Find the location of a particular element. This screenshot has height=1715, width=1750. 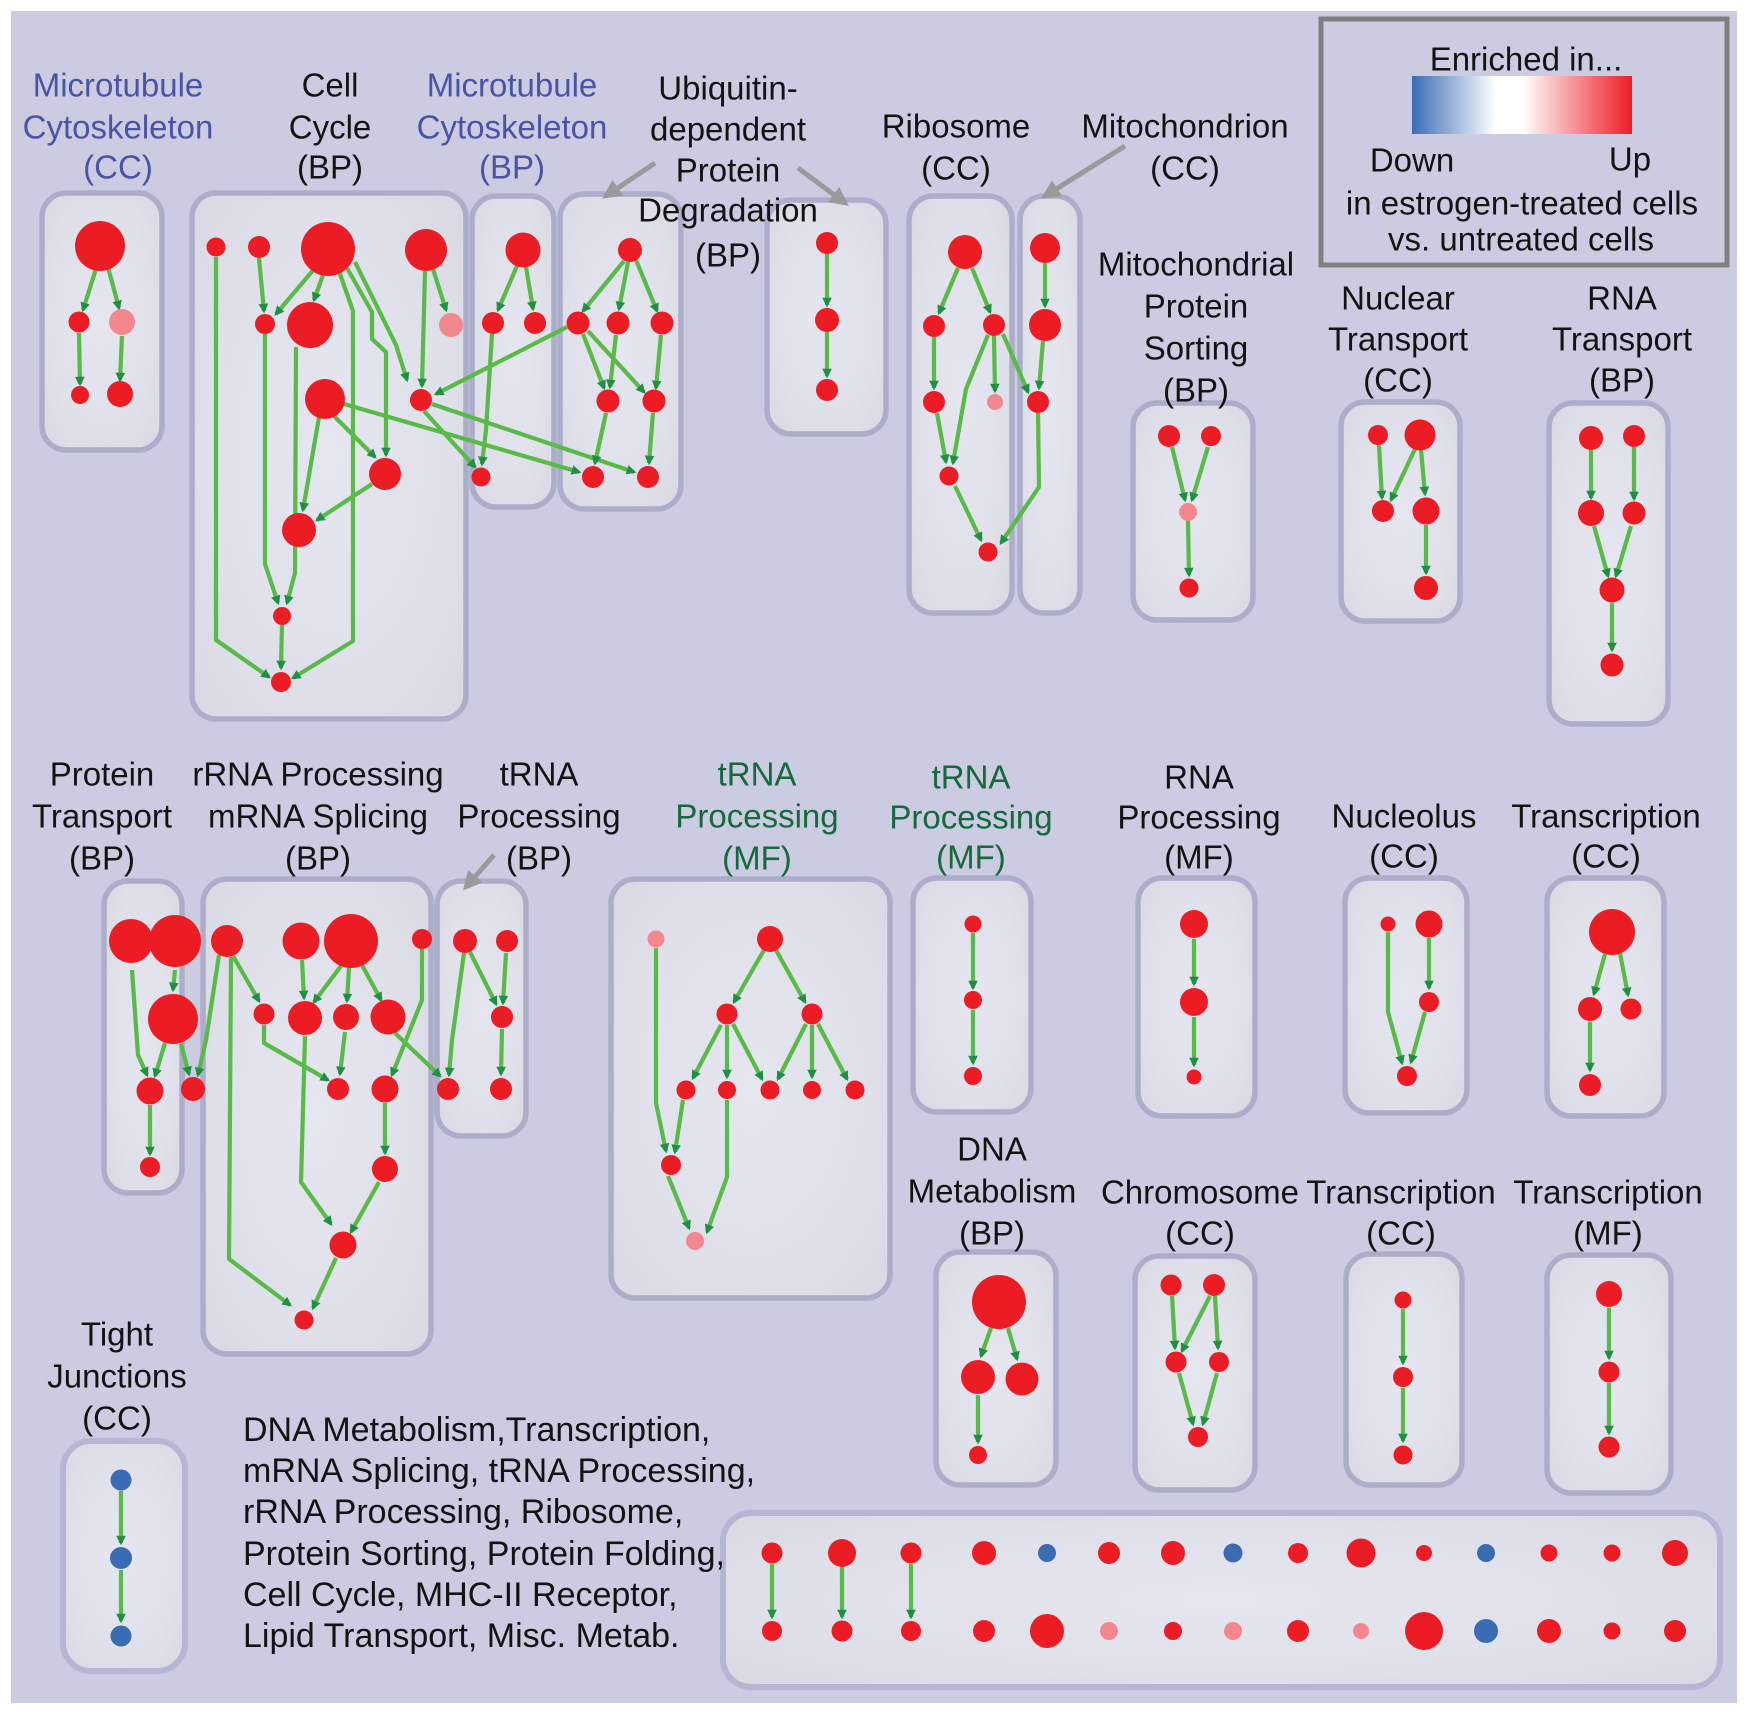

svg-text: Junctions is located at coordinates (116, 1376).